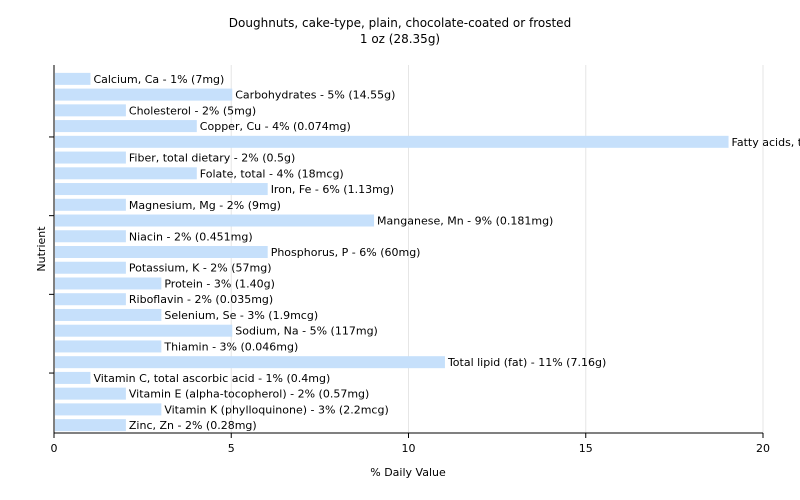 This screenshot has height=500, width=800. Describe the element at coordinates (192, 110) in the screenshot. I see `bar-label: Cholesterol - 2% (5mg)` at that location.